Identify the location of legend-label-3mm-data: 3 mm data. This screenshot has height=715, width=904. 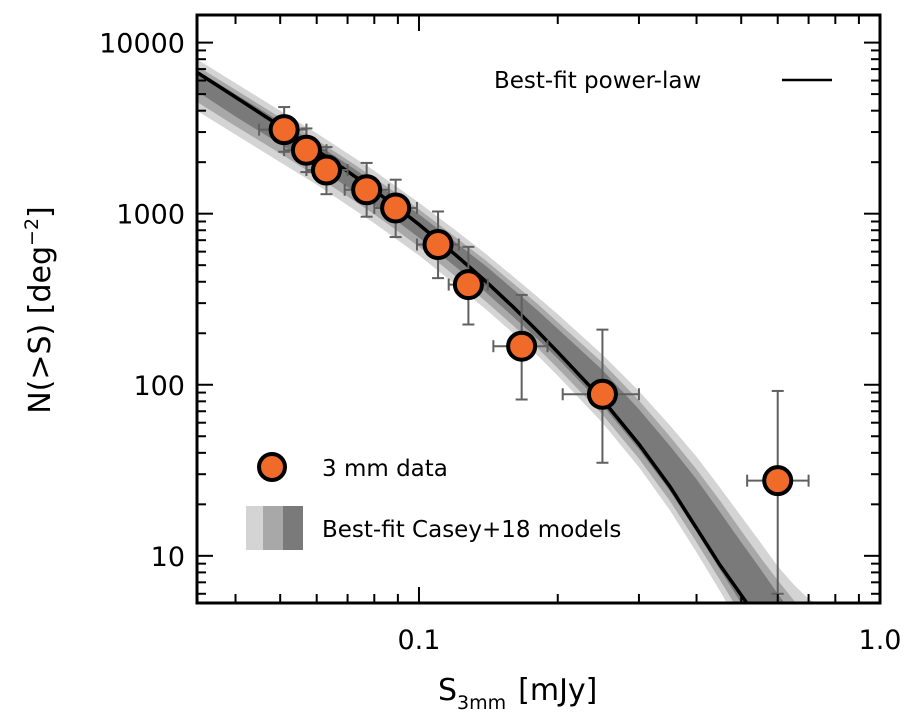
(385, 469).